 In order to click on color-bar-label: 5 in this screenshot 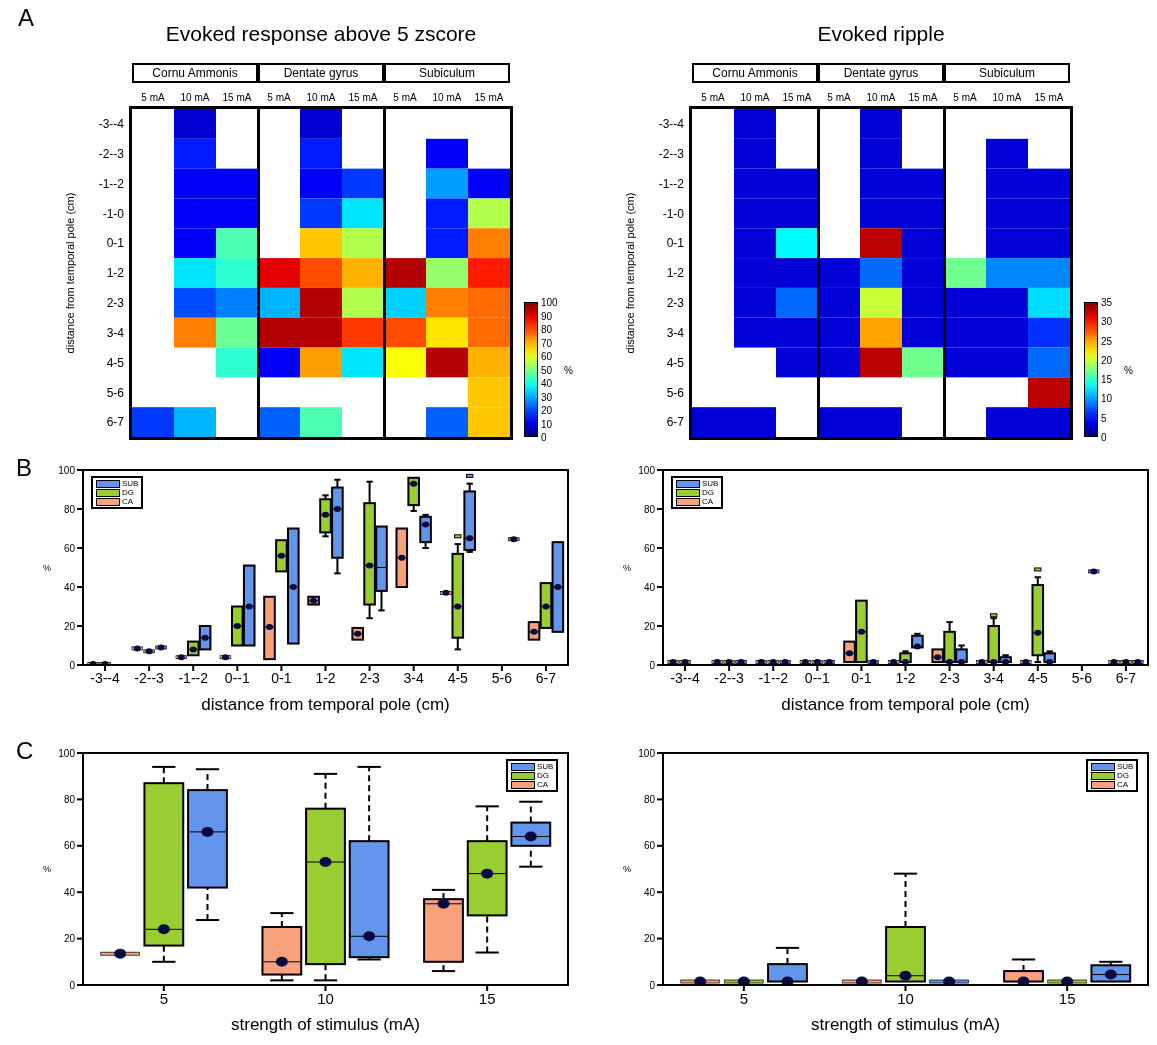, I will do `click(1104, 418)`.